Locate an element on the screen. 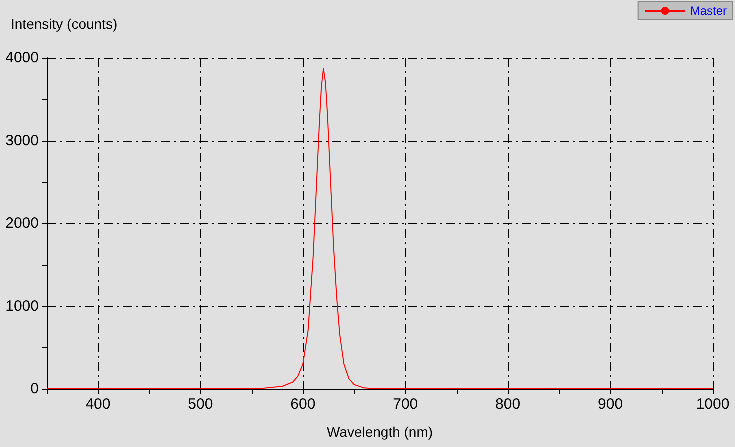 The height and width of the screenshot is (447, 735). legend-label: Master is located at coordinates (709, 11).